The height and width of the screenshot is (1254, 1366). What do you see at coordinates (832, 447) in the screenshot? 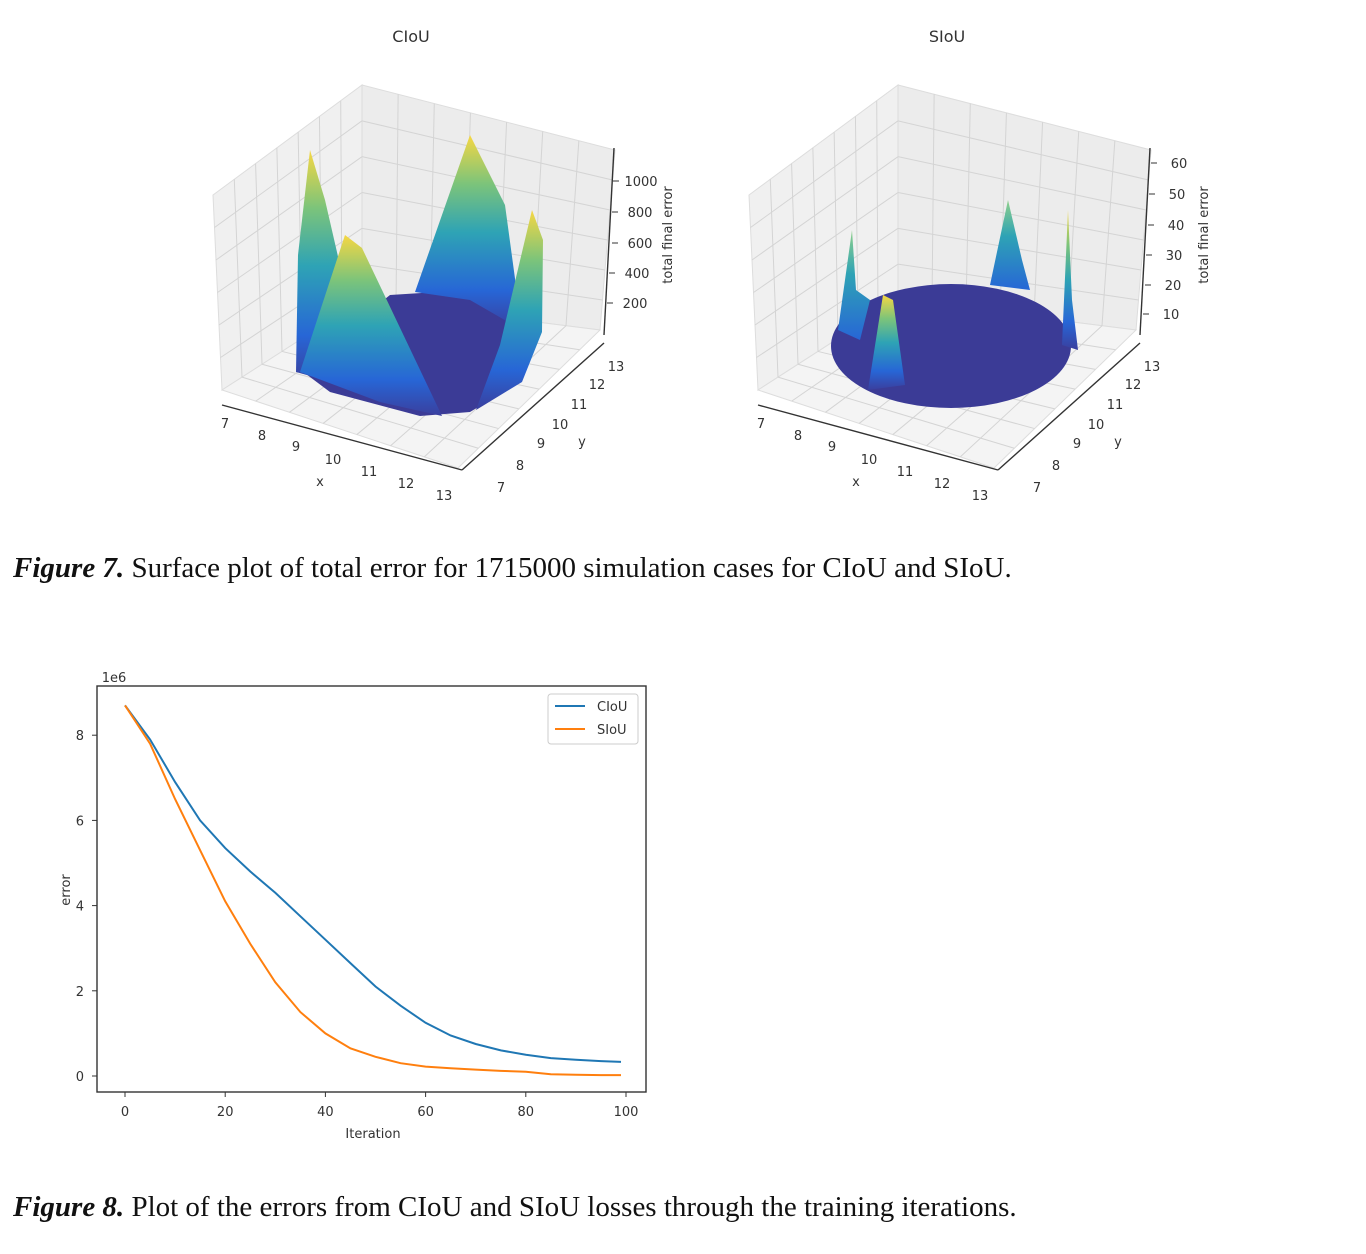
I see `x-tick-label: 9` at bounding box center [832, 447].